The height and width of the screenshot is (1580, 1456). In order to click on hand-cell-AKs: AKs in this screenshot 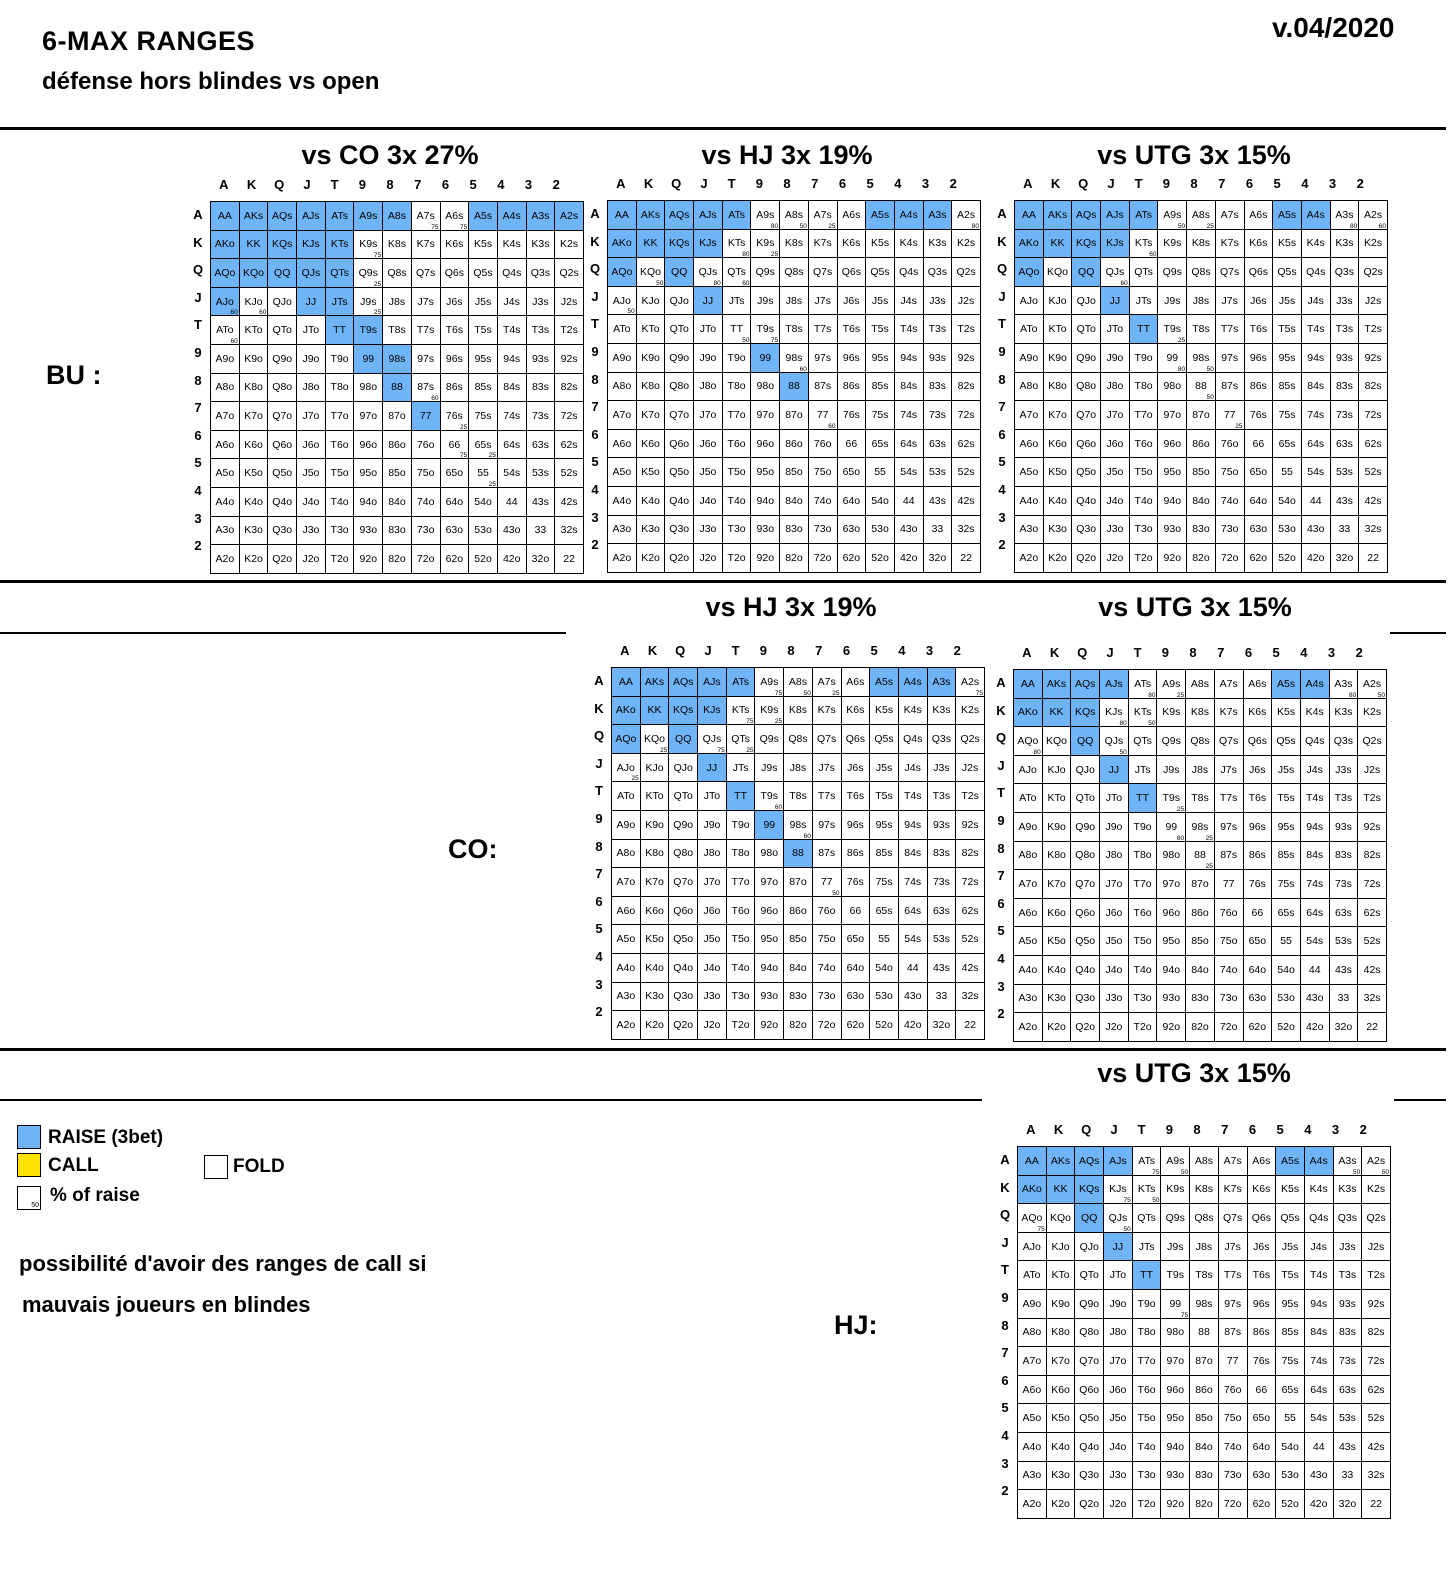, I will do `click(654, 682)`.